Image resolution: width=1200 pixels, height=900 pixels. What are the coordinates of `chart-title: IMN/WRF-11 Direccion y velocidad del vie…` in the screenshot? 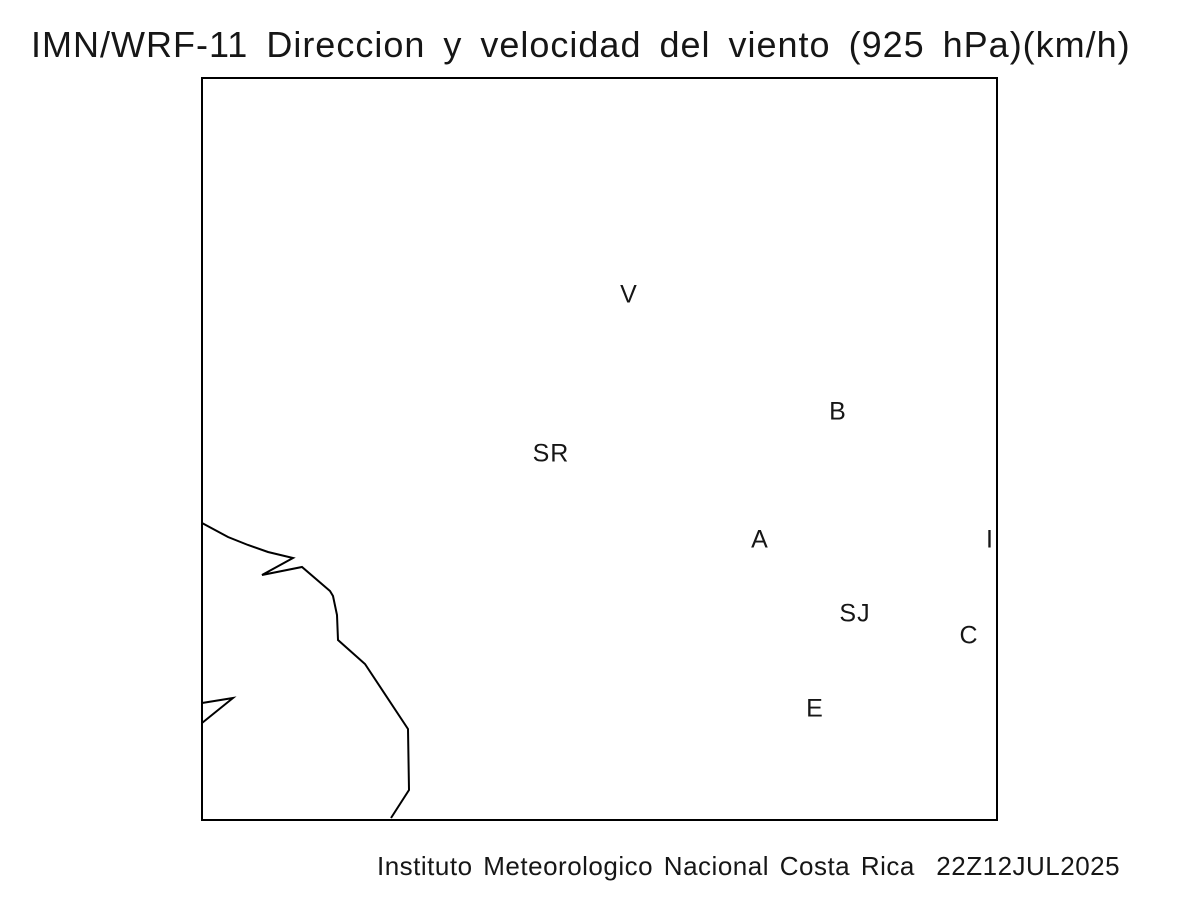 It's located at (581, 44).